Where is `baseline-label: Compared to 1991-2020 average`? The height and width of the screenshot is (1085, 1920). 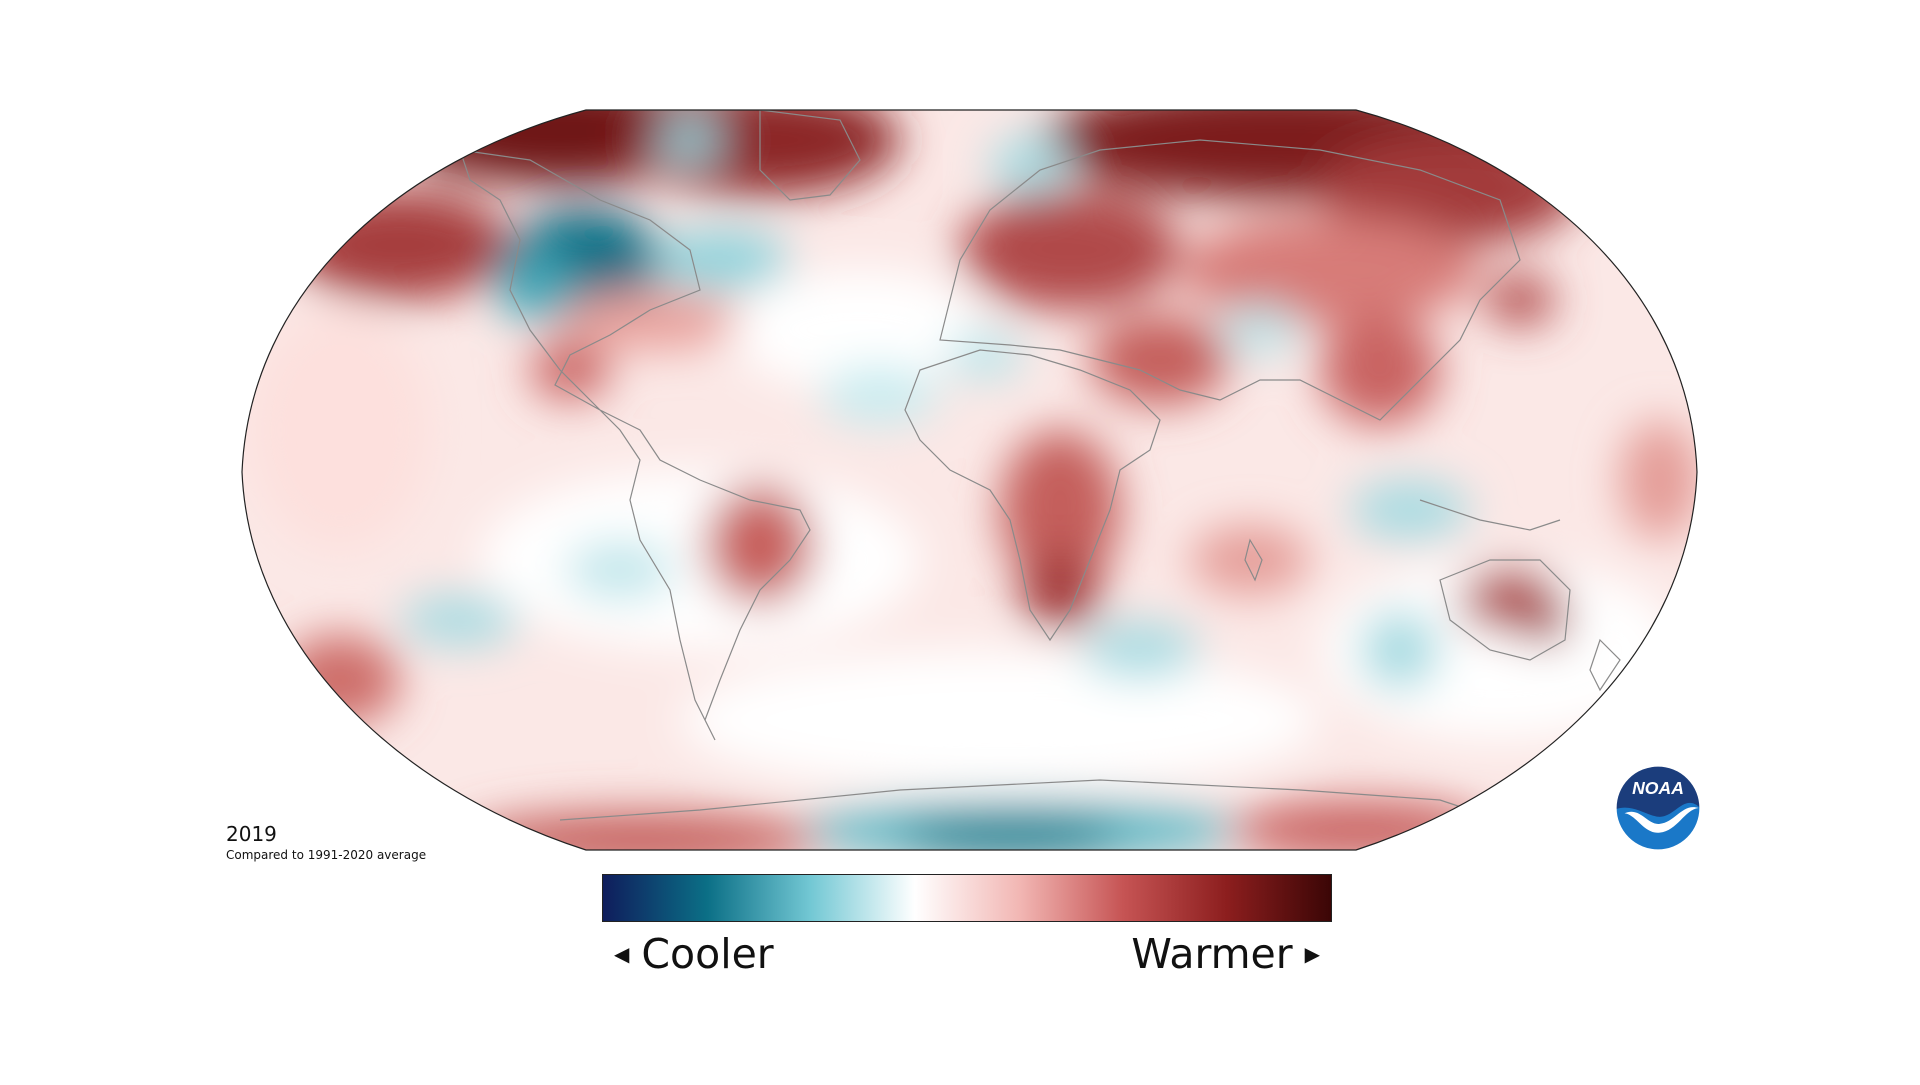 baseline-label: Compared to 1991-2020 average is located at coordinates (326, 855).